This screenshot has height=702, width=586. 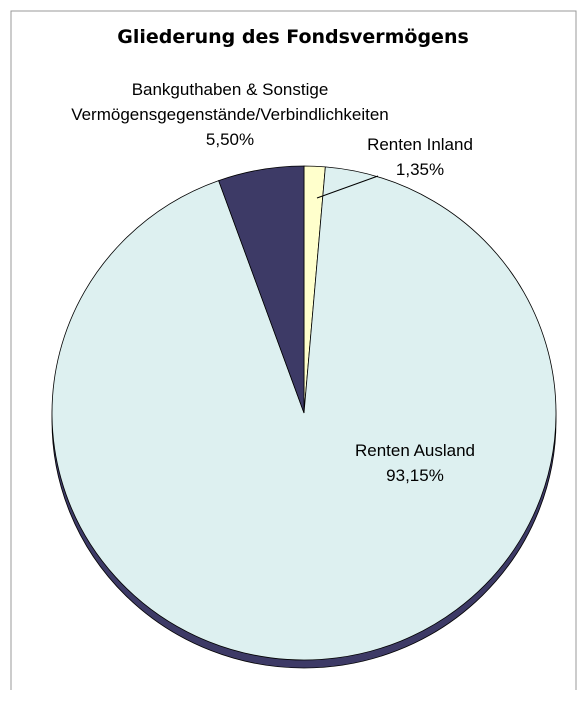 I want to click on slice-category: Renten Ausland, so click(x=415, y=450).